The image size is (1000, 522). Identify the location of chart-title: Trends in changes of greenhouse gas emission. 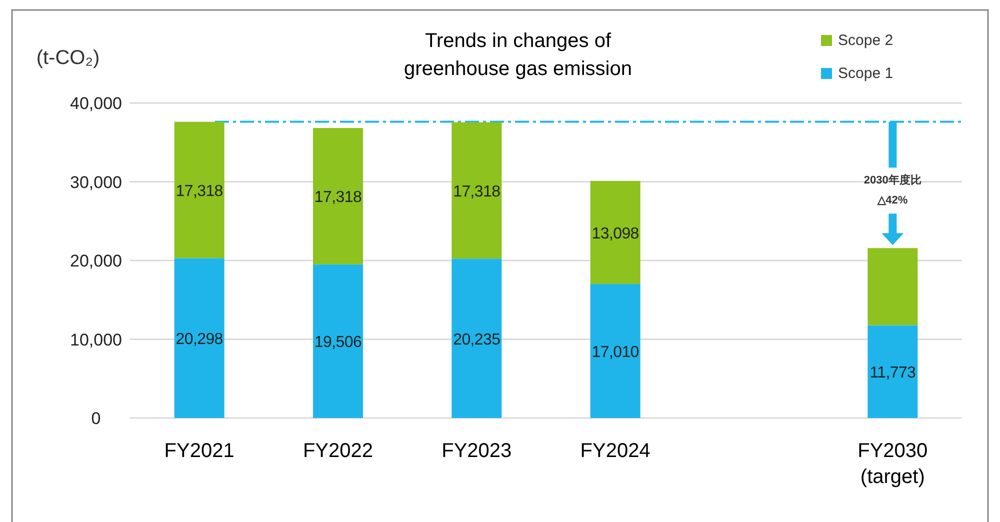
(518, 55).